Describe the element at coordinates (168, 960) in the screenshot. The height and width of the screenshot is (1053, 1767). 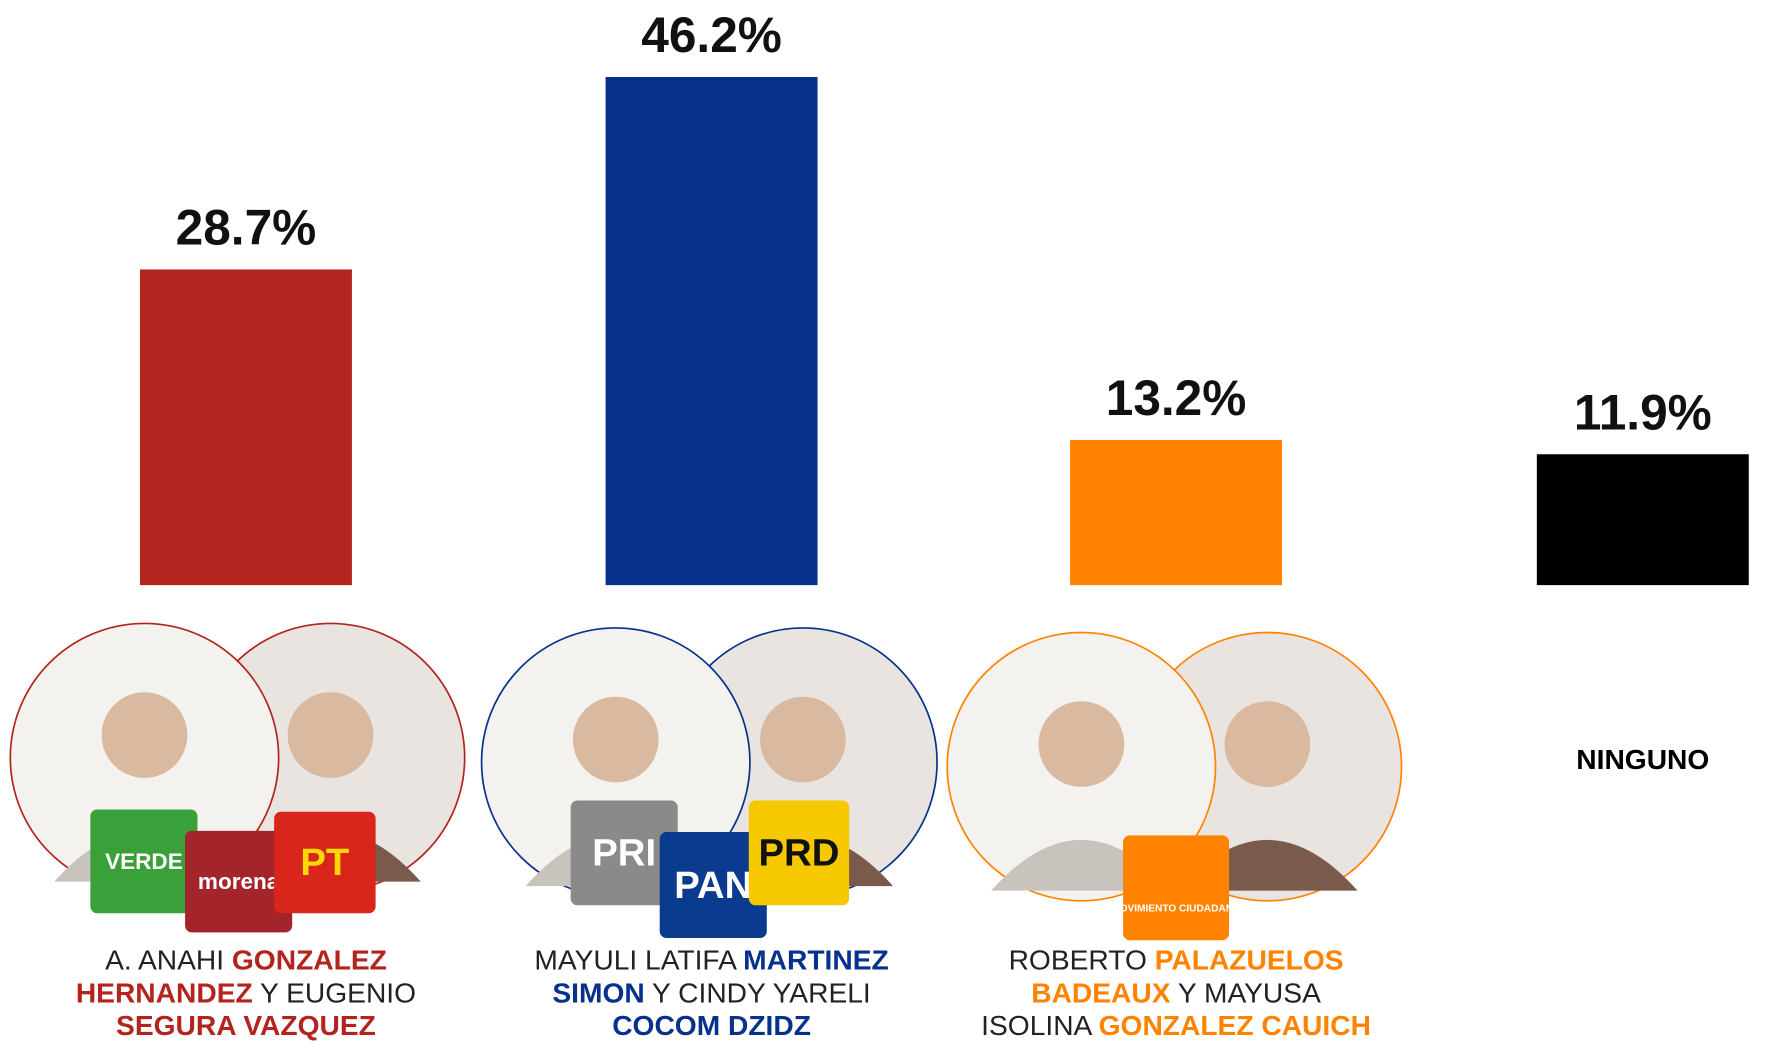
I see `category-label-part: A. ANAHI` at that location.